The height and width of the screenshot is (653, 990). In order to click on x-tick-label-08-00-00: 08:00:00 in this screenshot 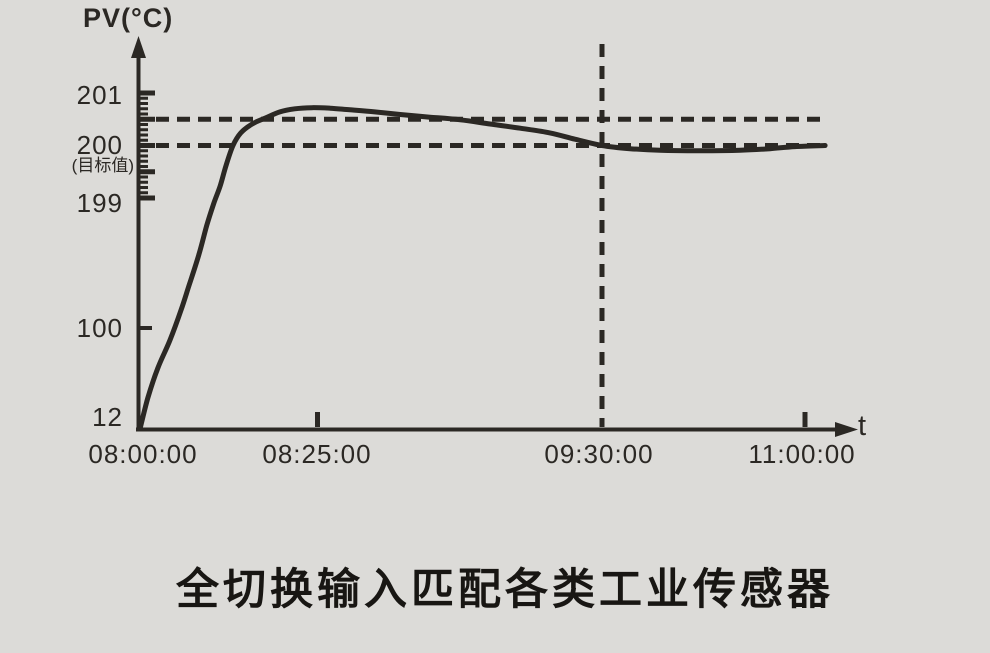, I will do `click(143, 454)`.